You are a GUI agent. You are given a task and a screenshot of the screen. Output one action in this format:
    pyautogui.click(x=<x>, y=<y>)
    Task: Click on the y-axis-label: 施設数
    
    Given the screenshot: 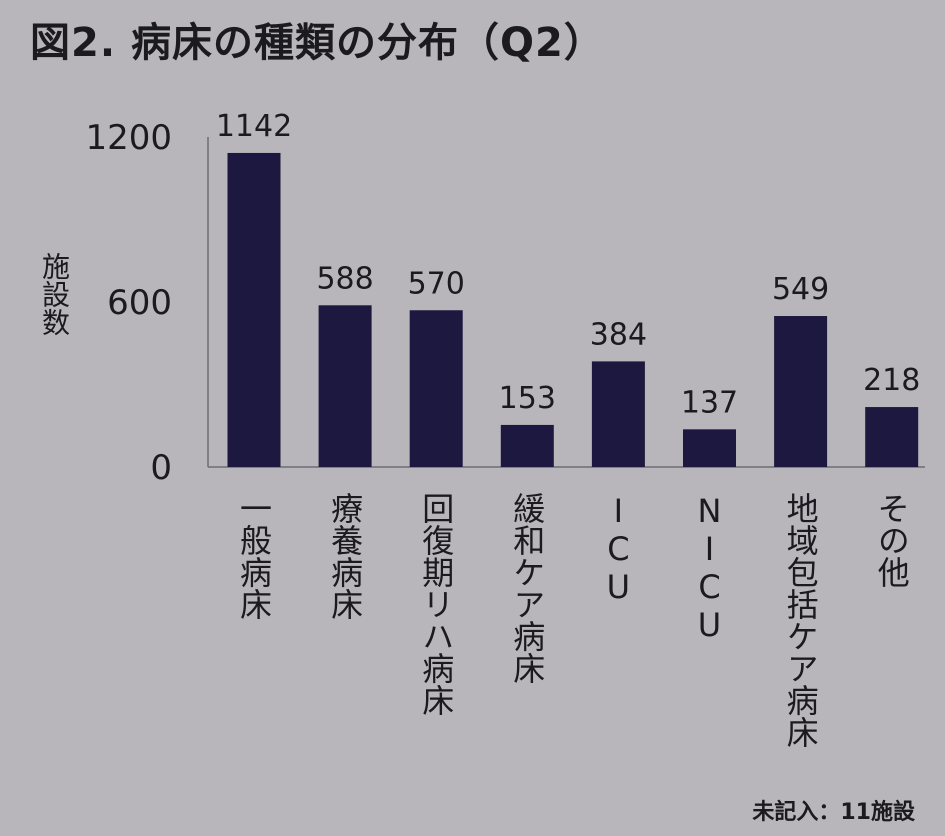 What is the action you would take?
    pyautogui.click(x=54, y=294)
    